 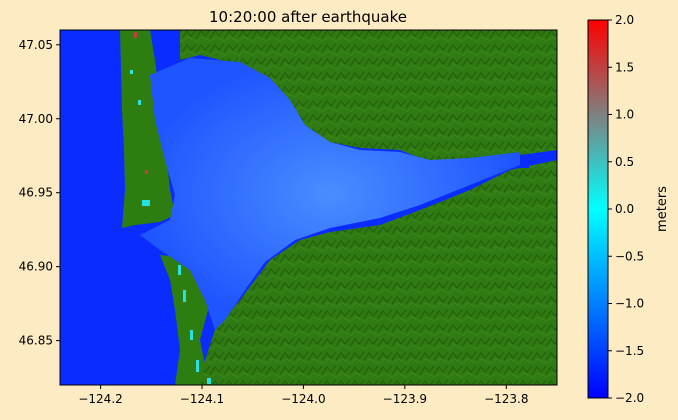 What do you see at coordinates (308, 17) in the screenshot?
I see `map-title: 10:20:00 after earthquake` at bounding box center [308, 17].